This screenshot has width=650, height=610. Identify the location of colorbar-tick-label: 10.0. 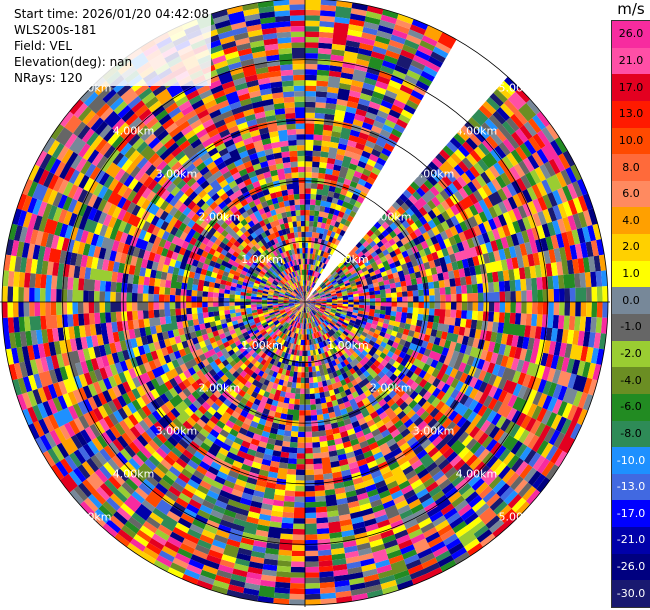
(631, 140).